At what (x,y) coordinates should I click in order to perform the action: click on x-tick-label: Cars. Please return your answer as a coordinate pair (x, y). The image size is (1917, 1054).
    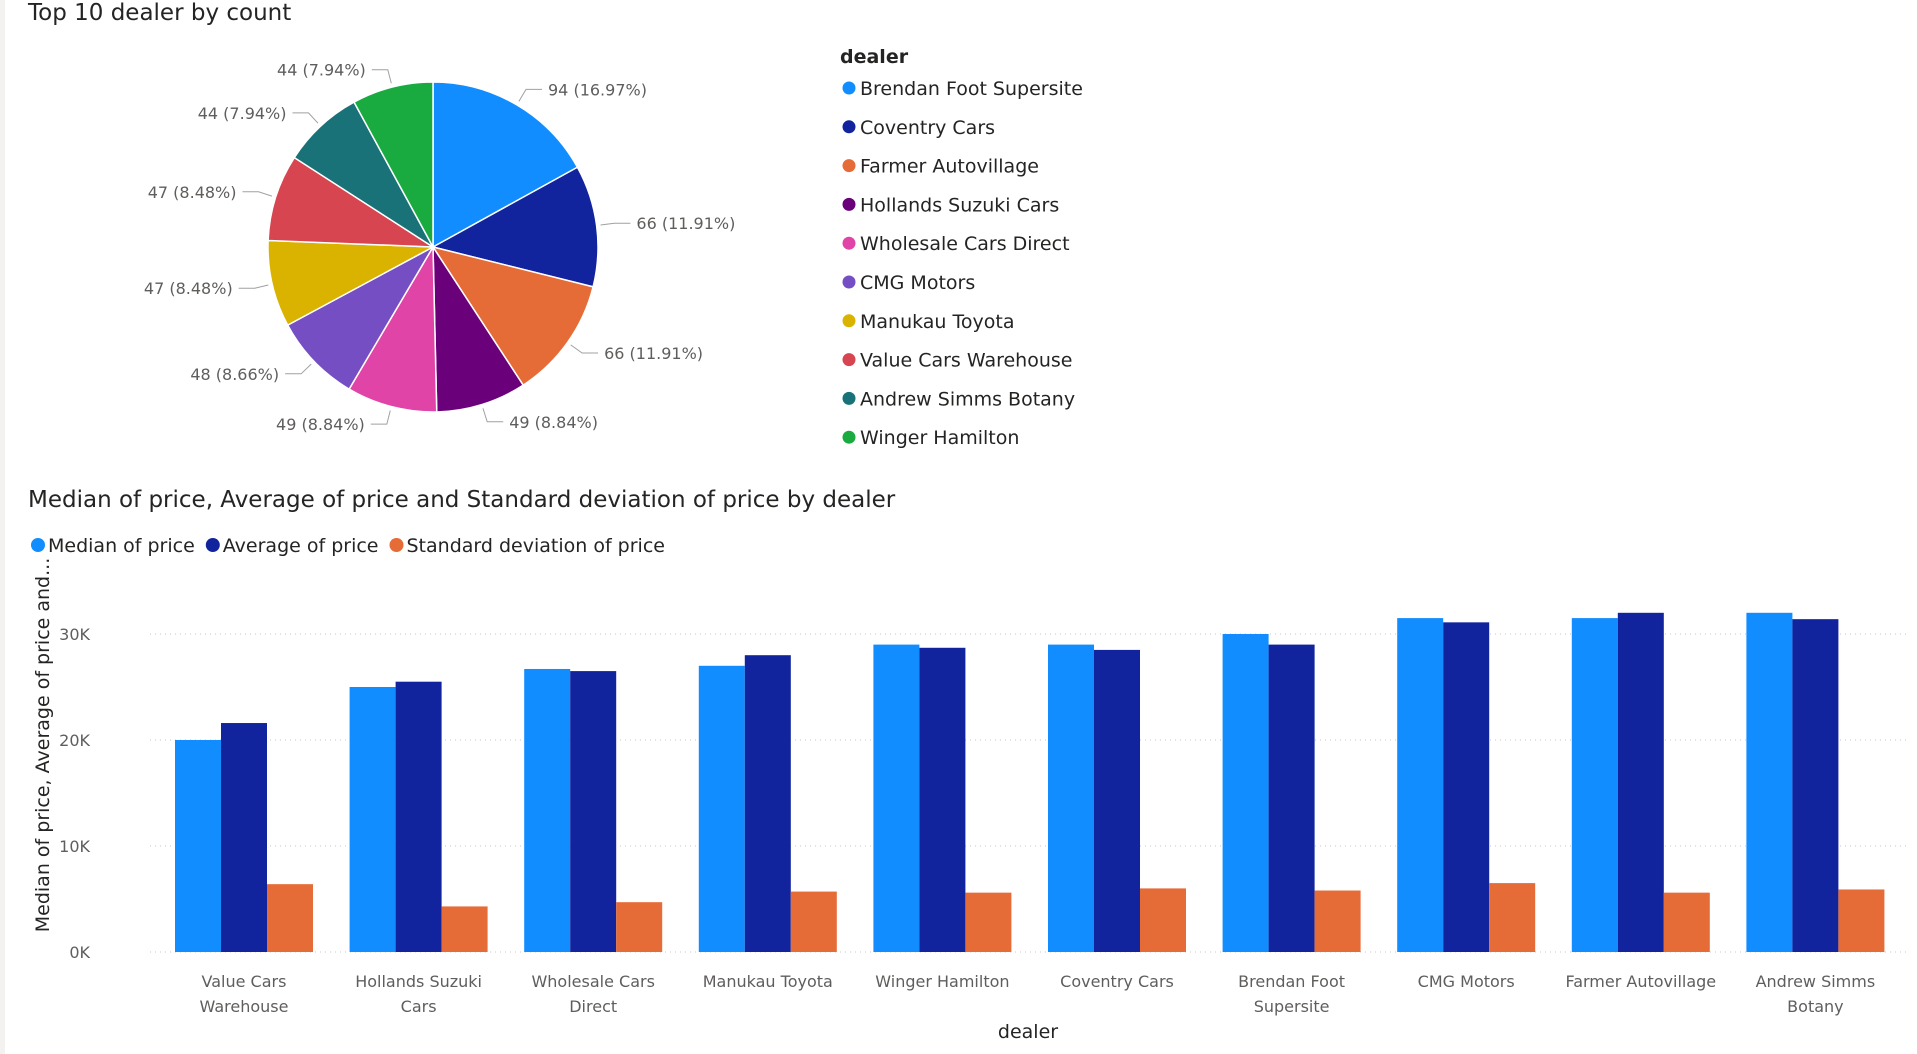
    Looking at the image, I should click on (419, 1006).